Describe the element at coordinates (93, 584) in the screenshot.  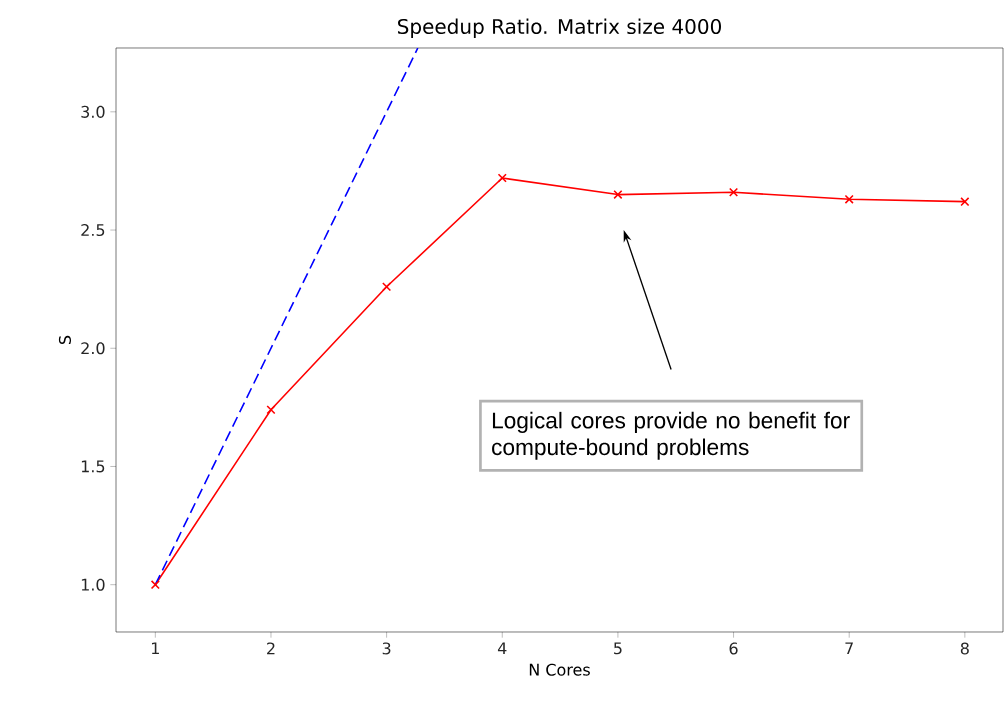
I see `y-tick-label: 1.0` at that location.